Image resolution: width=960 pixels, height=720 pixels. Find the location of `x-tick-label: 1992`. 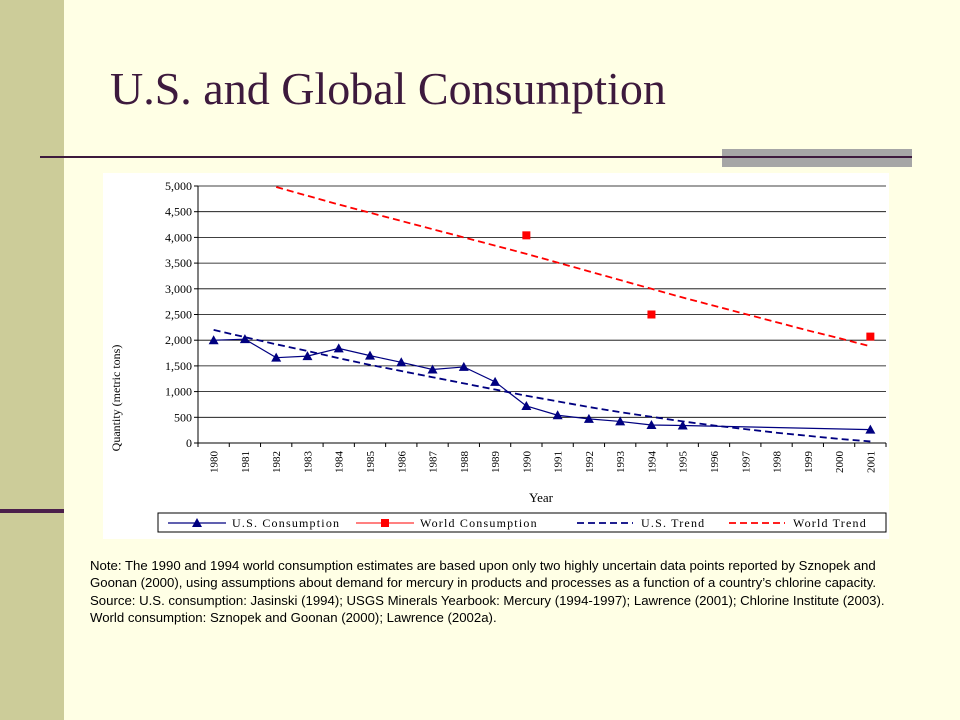

x-tick-label: 1992 is located at coordinates (590, 462).